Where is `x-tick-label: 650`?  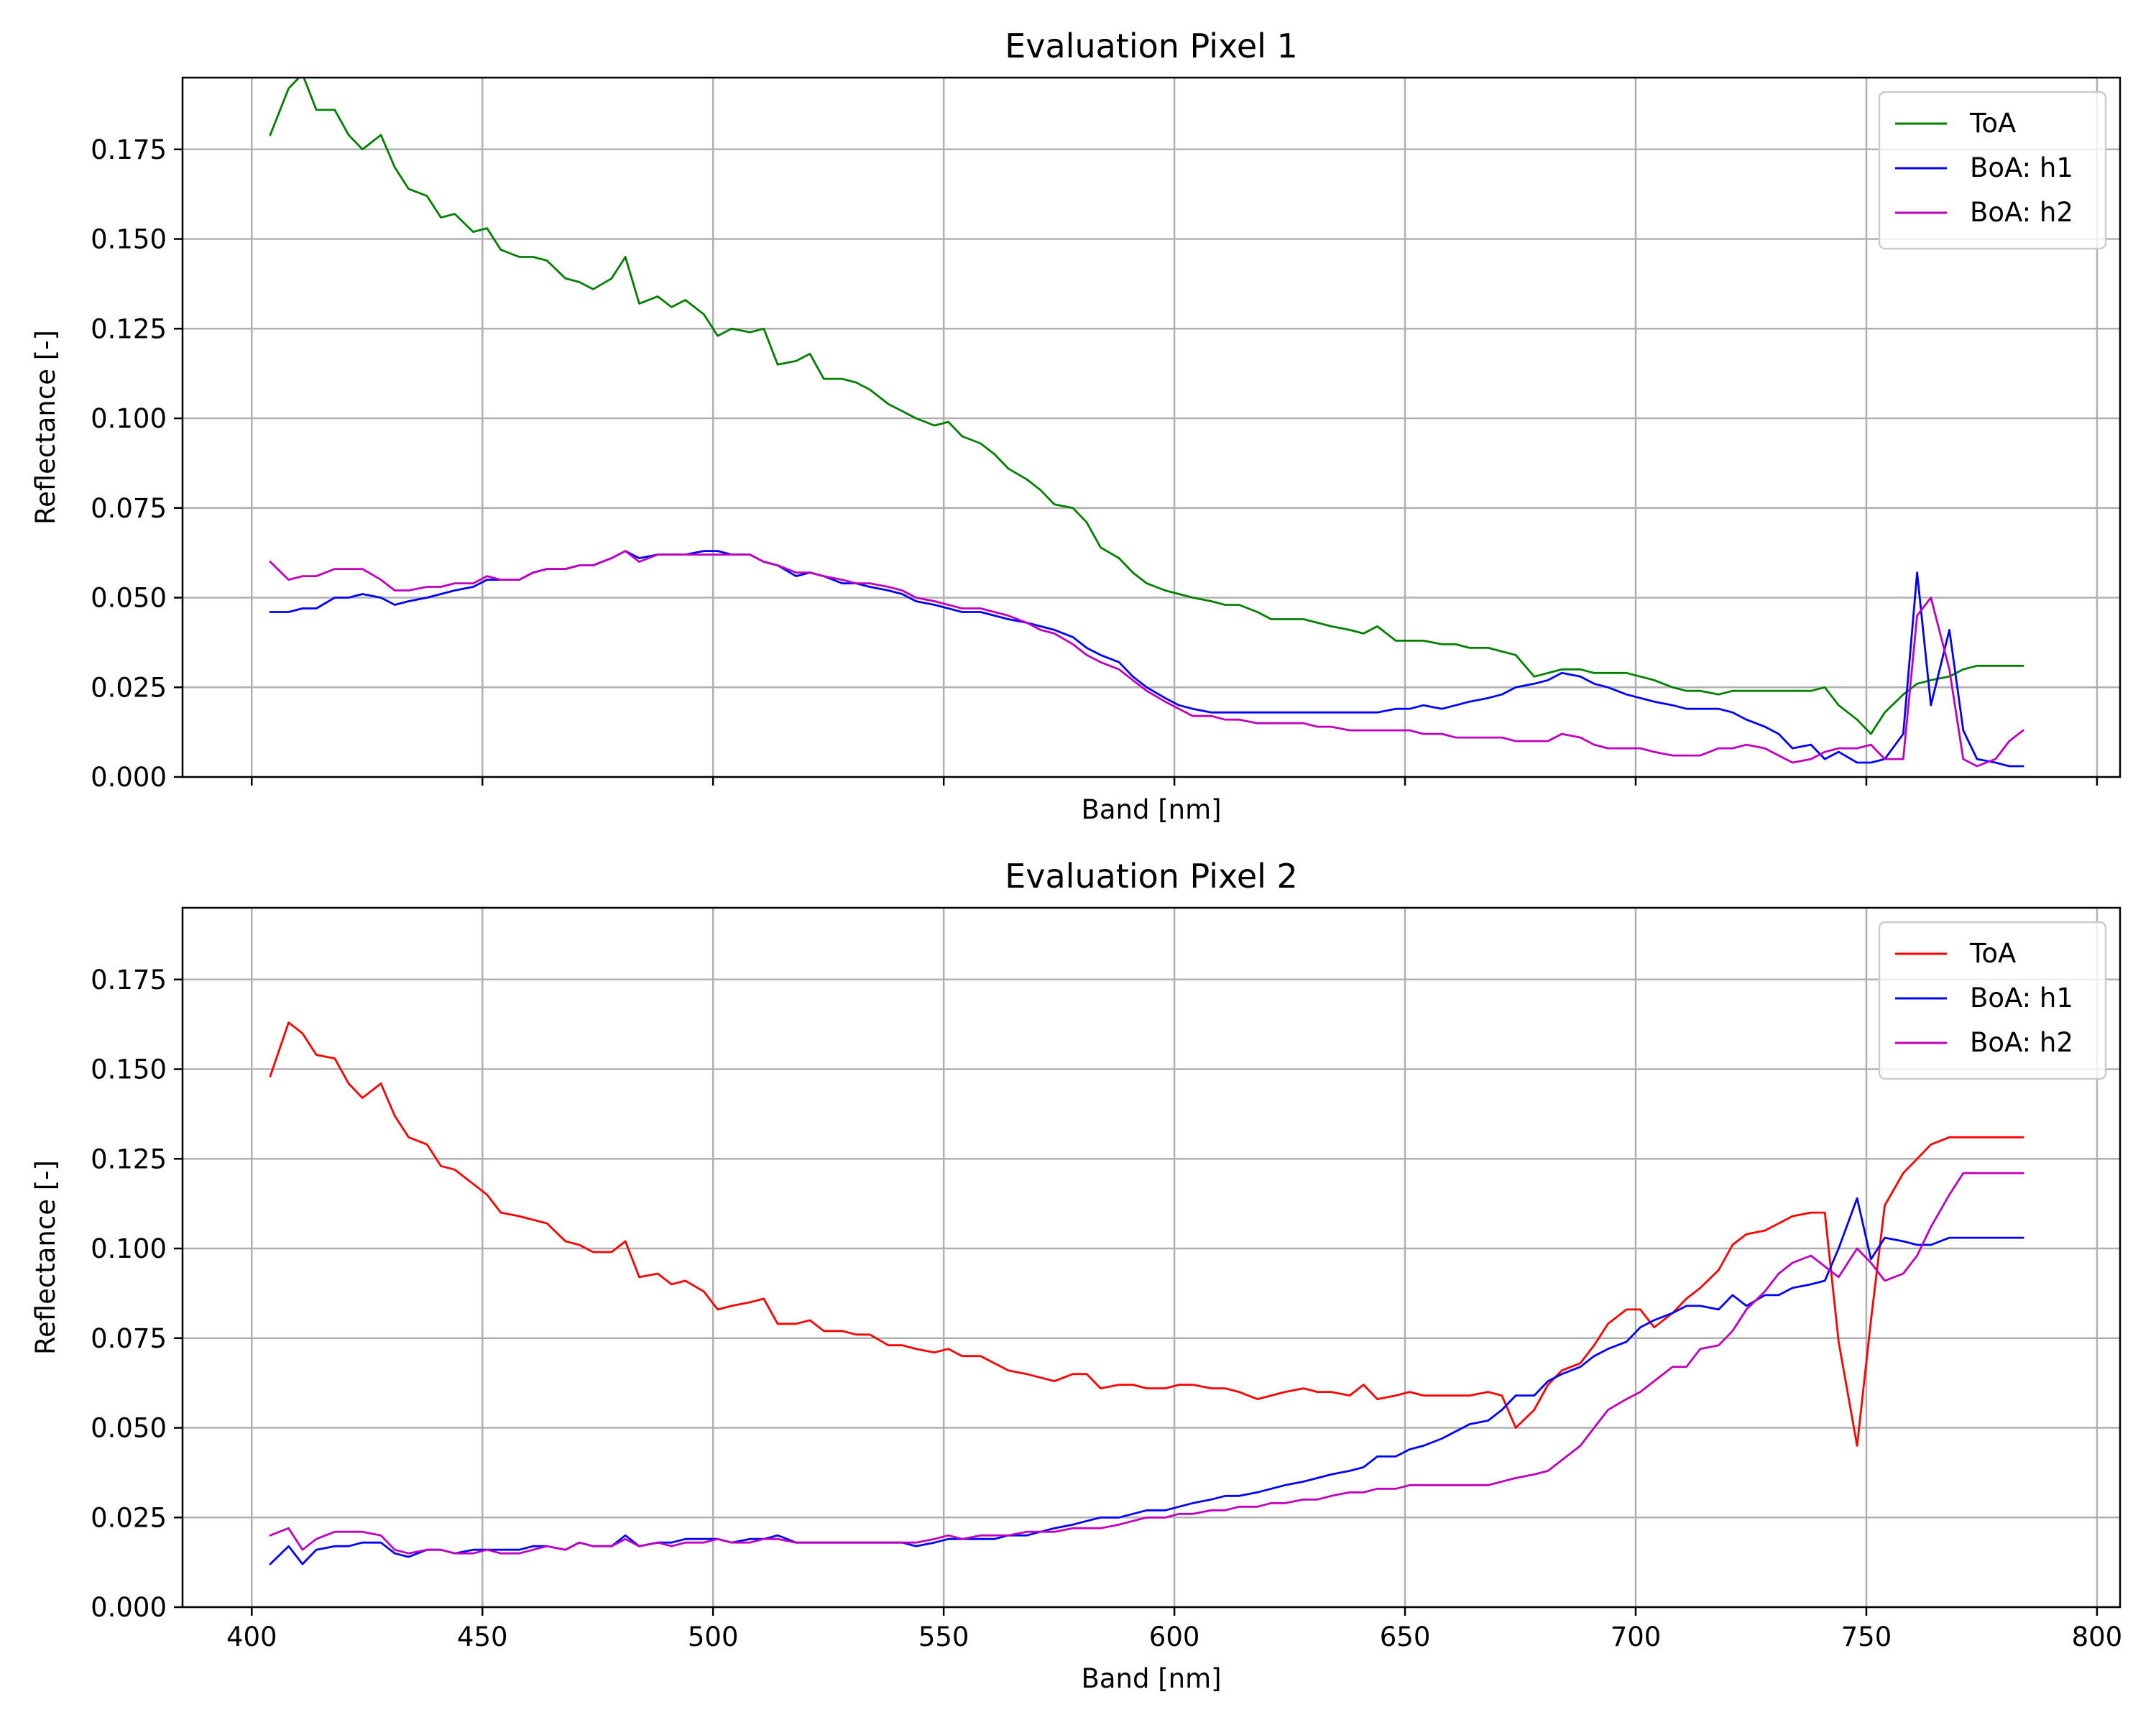 x-tick-label: 650 is located at coordinates (1405, 1637).